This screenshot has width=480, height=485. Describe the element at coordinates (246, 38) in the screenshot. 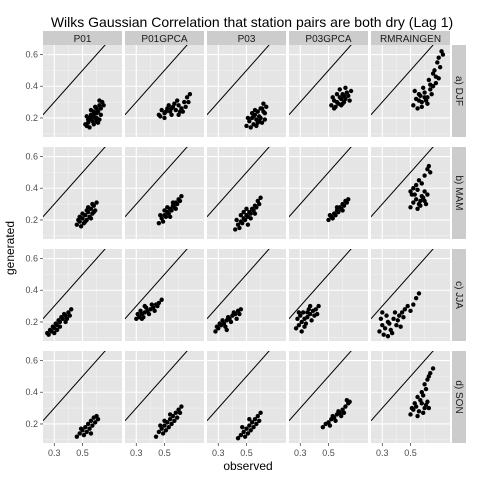

I see `strip-col-p03` at that location.